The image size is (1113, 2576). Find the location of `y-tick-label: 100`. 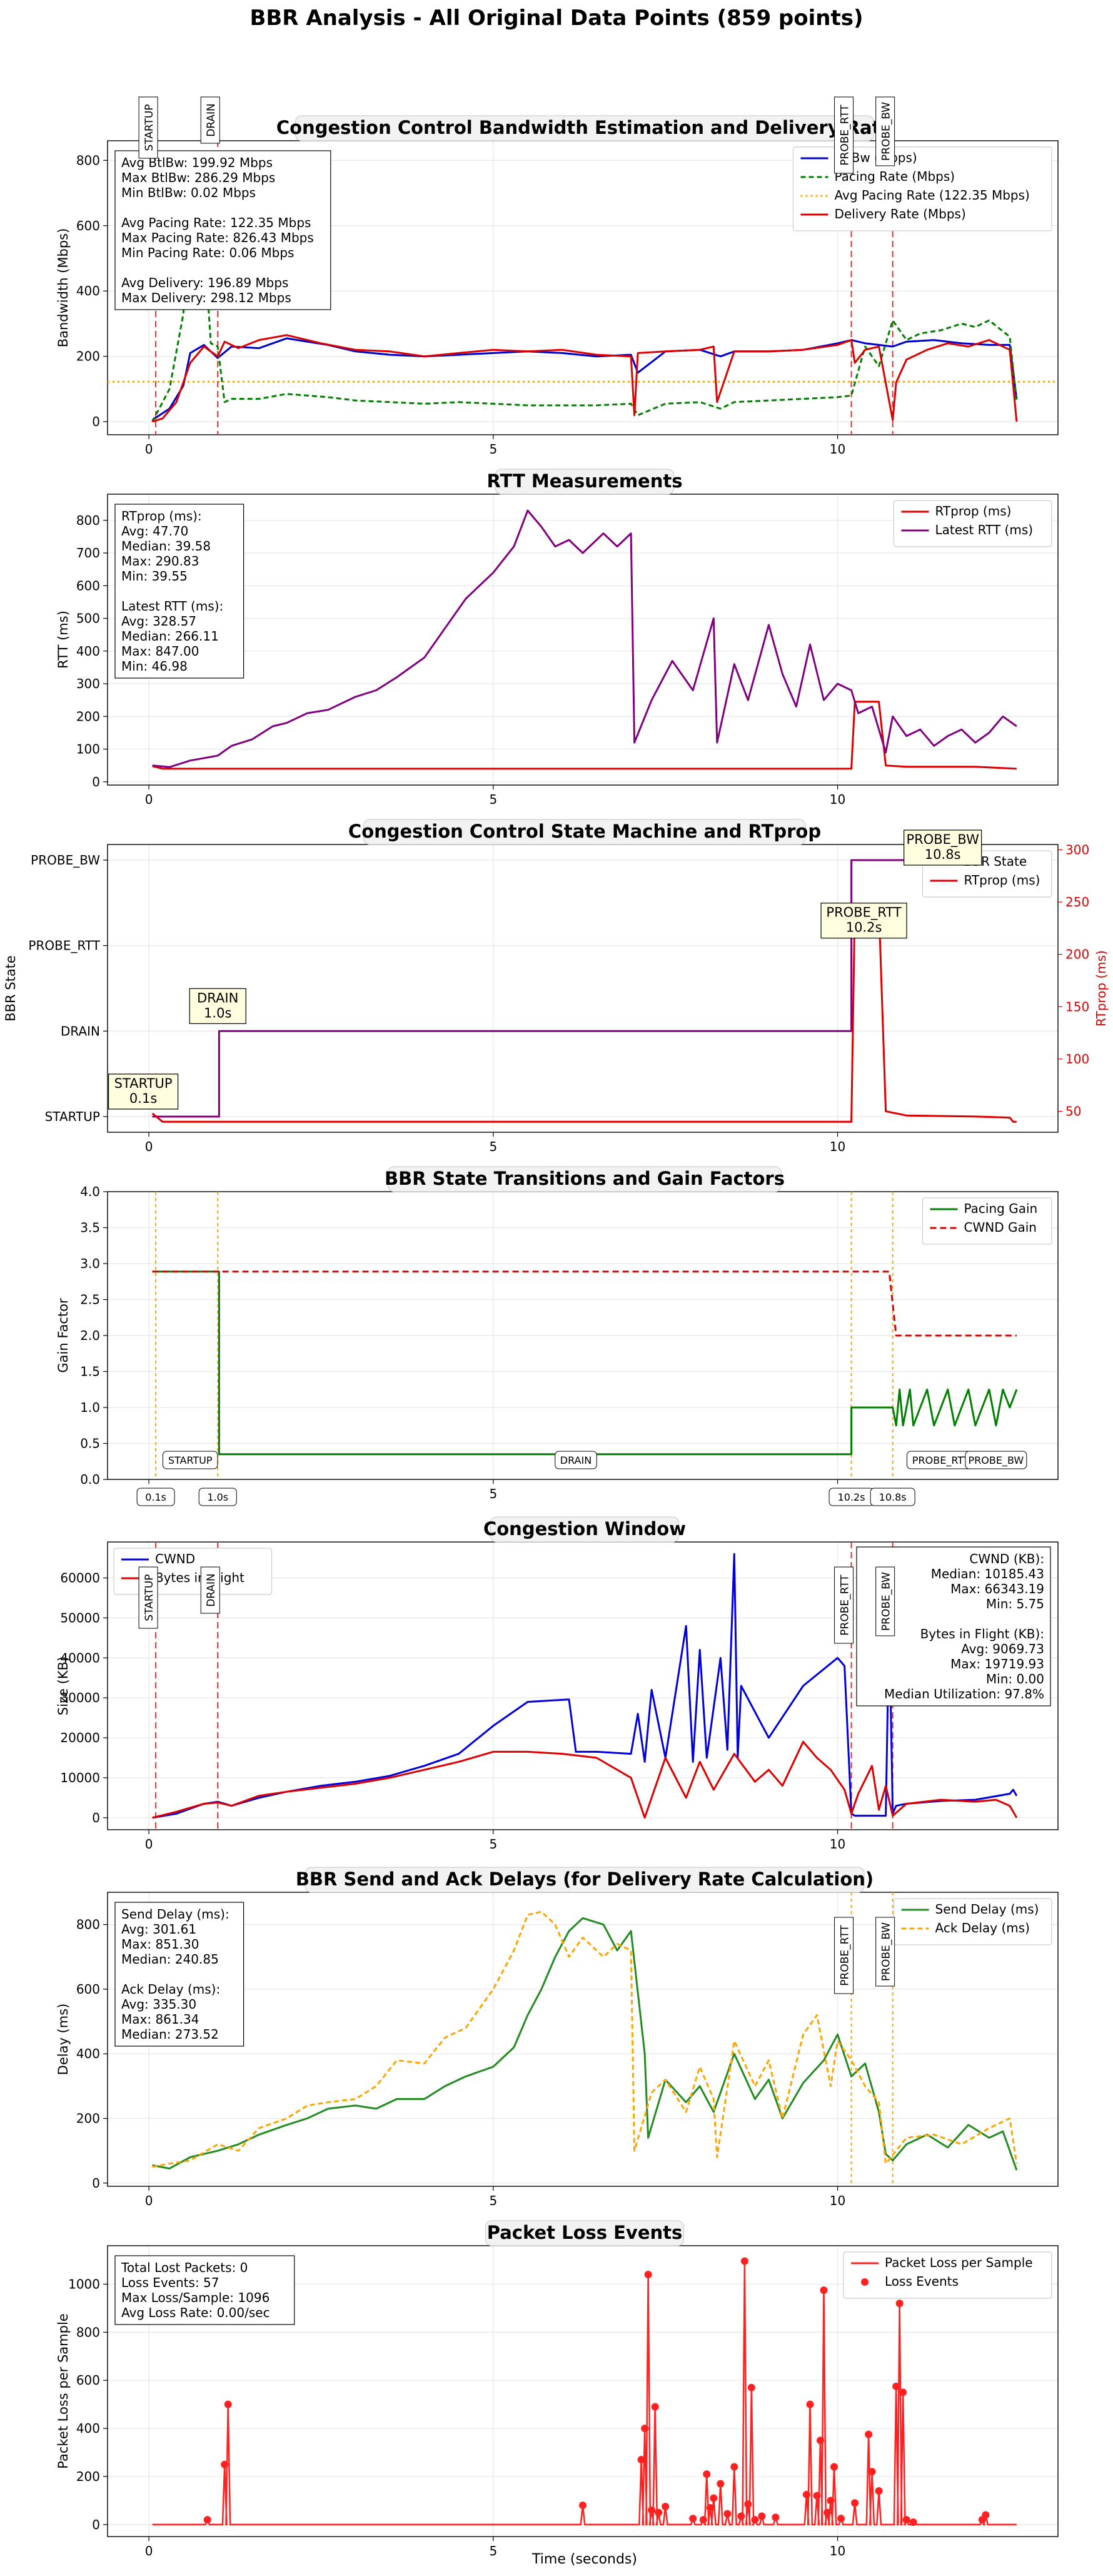

y-tick-label: 100 is located at coordinates (88, 749).